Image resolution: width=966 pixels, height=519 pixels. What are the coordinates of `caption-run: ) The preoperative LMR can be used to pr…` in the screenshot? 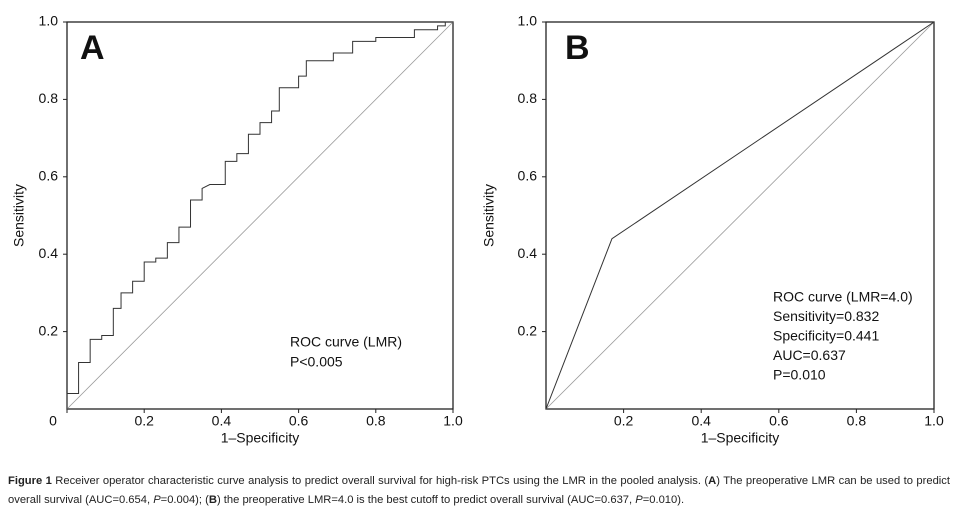 It's located at (479, 490).